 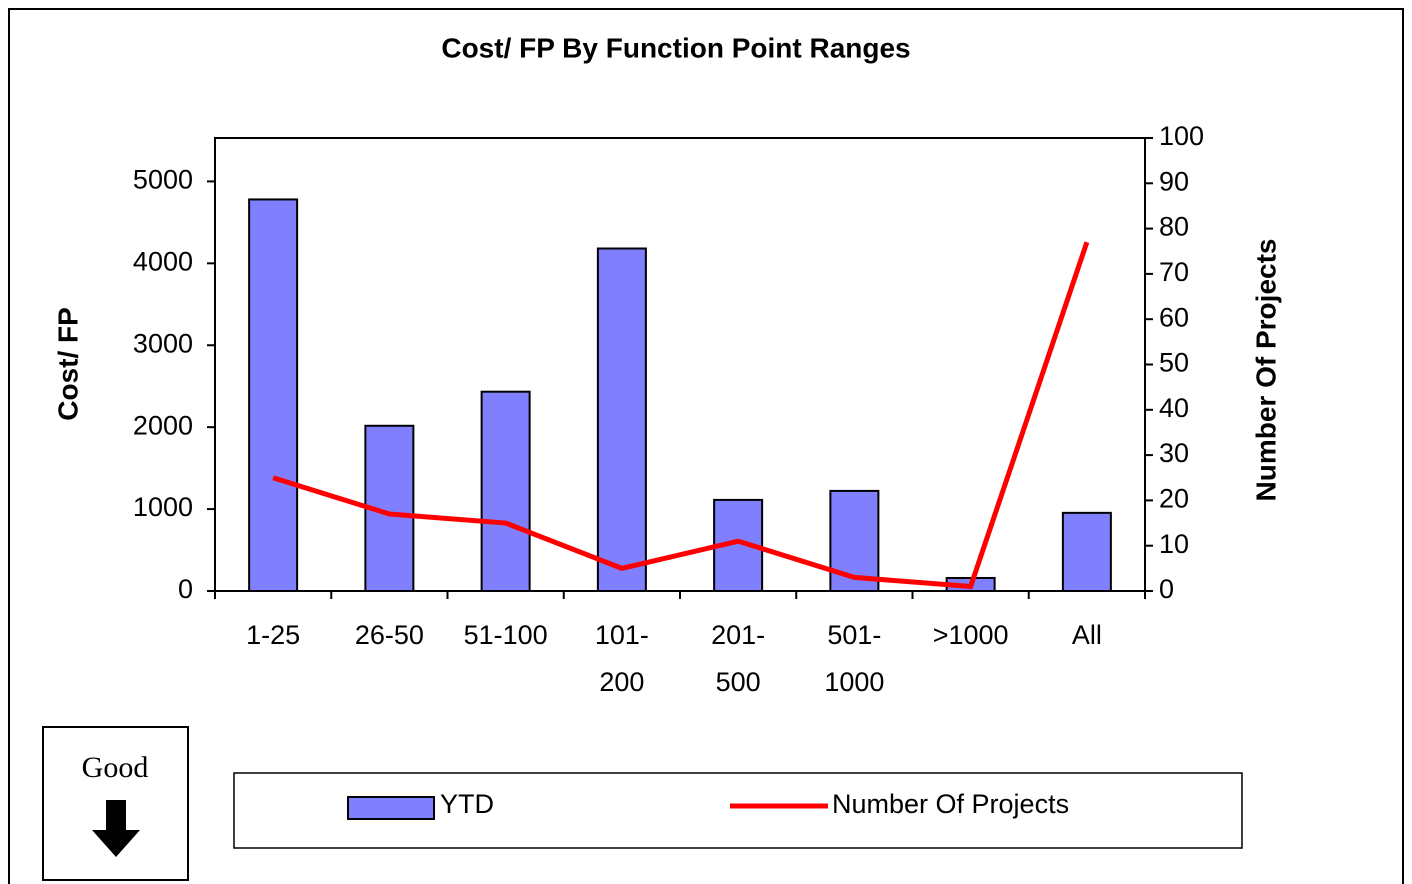 I want to click on y-tick-label: 3000, so click(x=163, y=343).